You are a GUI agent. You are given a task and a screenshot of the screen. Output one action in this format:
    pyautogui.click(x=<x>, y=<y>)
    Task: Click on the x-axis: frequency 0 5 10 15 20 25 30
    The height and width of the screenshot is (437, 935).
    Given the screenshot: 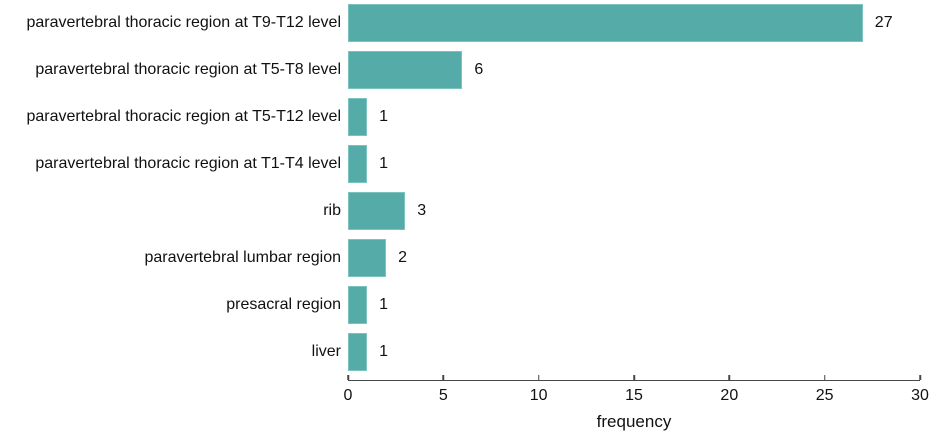 What is the action you would take?
    pyautogui.click(x=636, y=405)
    